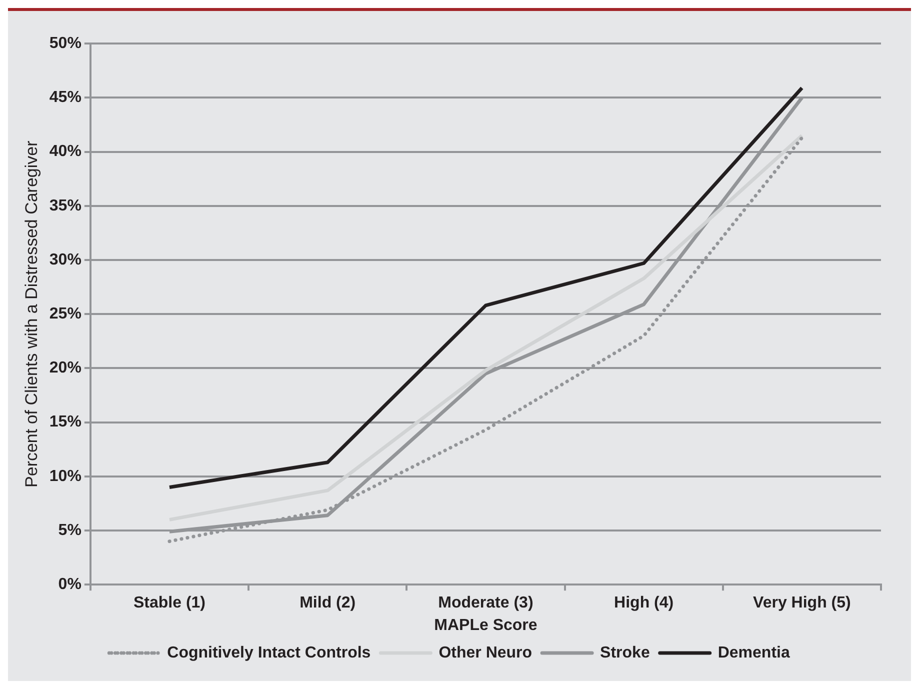  What do you see at coordinates (70, 585) in the screenshot?
I see `y-tick-label: 0%` at bounding box center [70, 585].